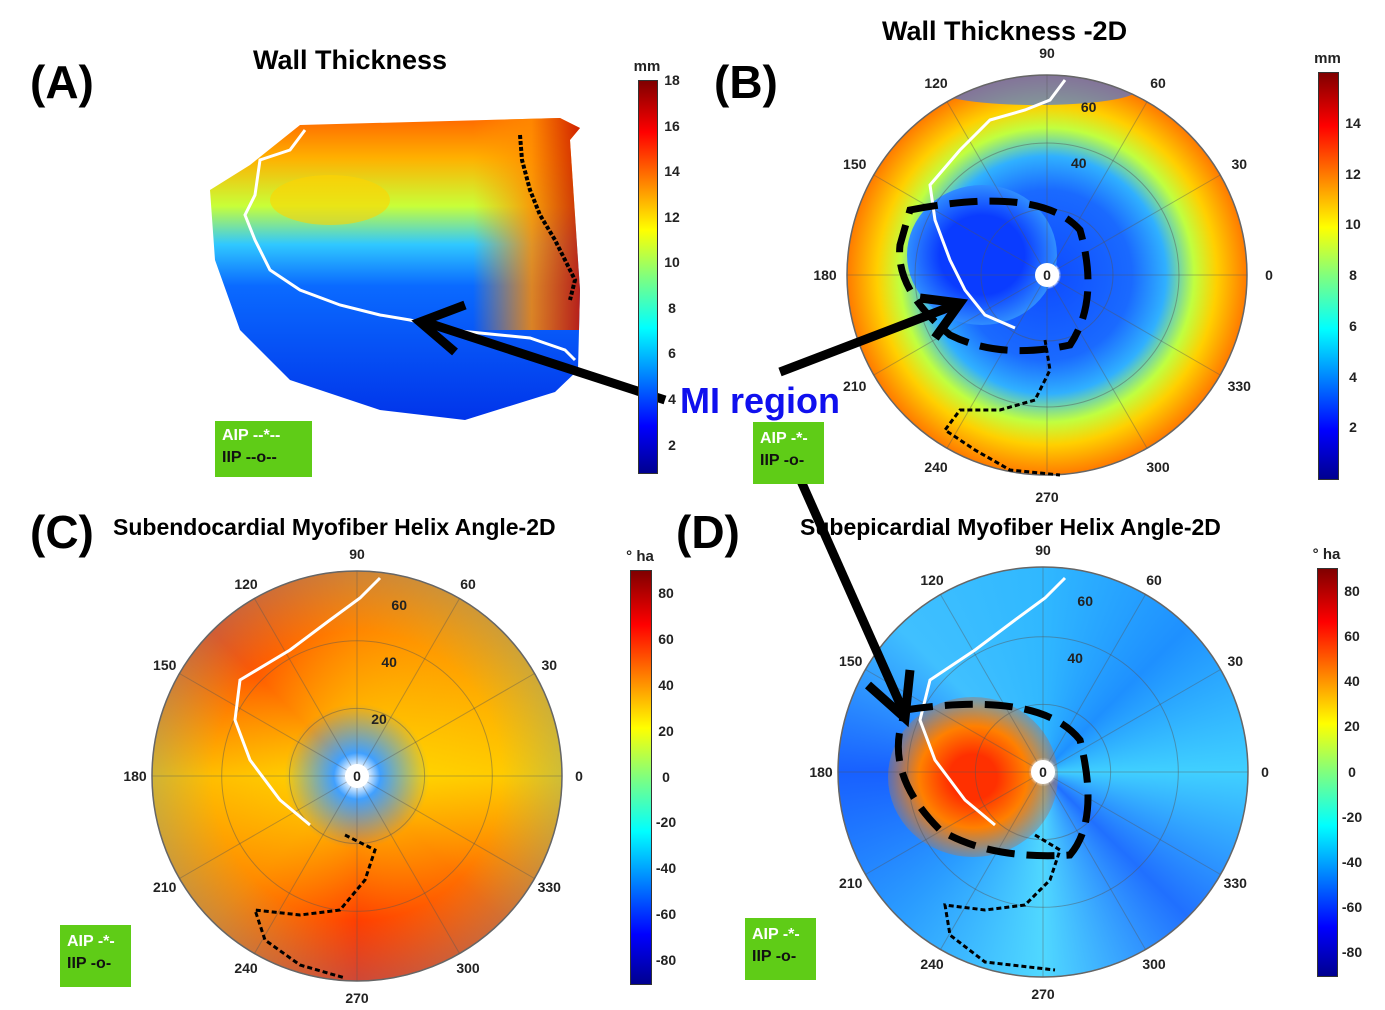  Describe the element at coordinates (746, 82) in the screenshot. I see `panel-label-b: (B)` at that location.